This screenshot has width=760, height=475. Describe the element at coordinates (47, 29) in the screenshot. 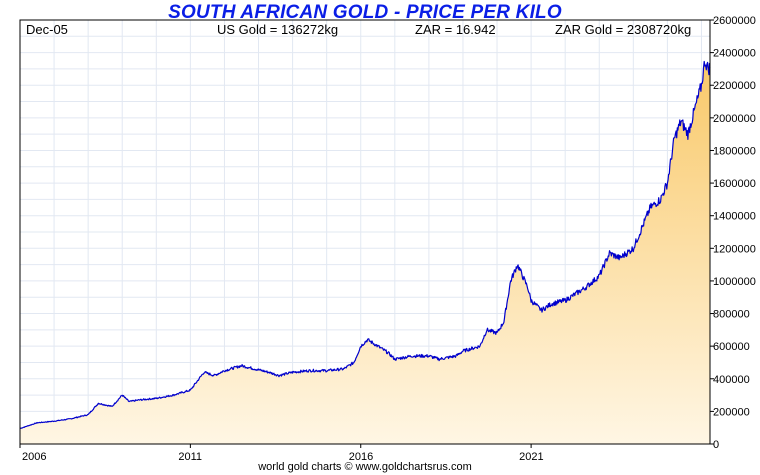

I see `start-date-label: Dec-05` at that location.